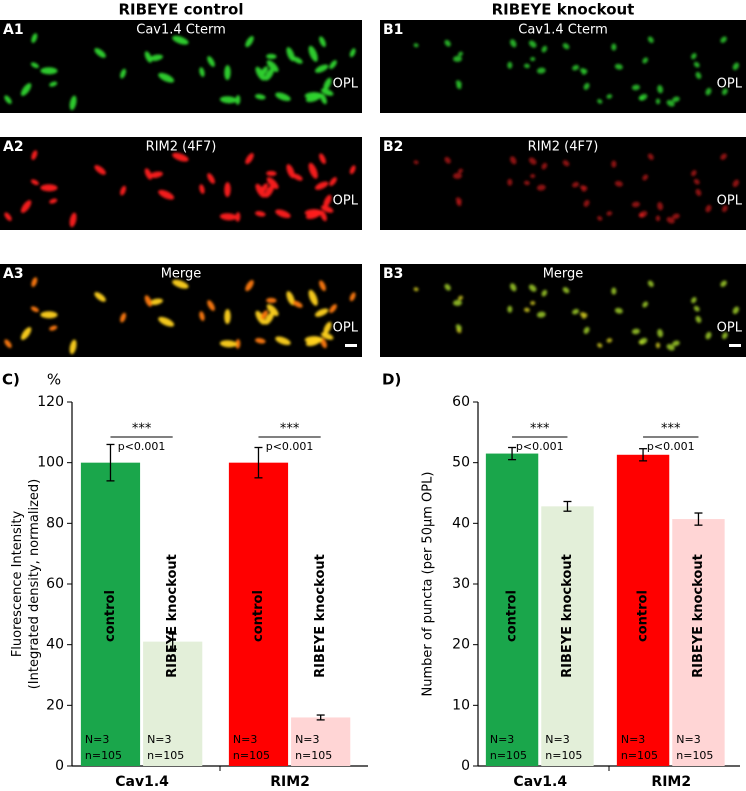  What do you see at coordinates (55, 523) in the screenshot?
I see `y-tick-label: 80` at bounding box center [55, 523].